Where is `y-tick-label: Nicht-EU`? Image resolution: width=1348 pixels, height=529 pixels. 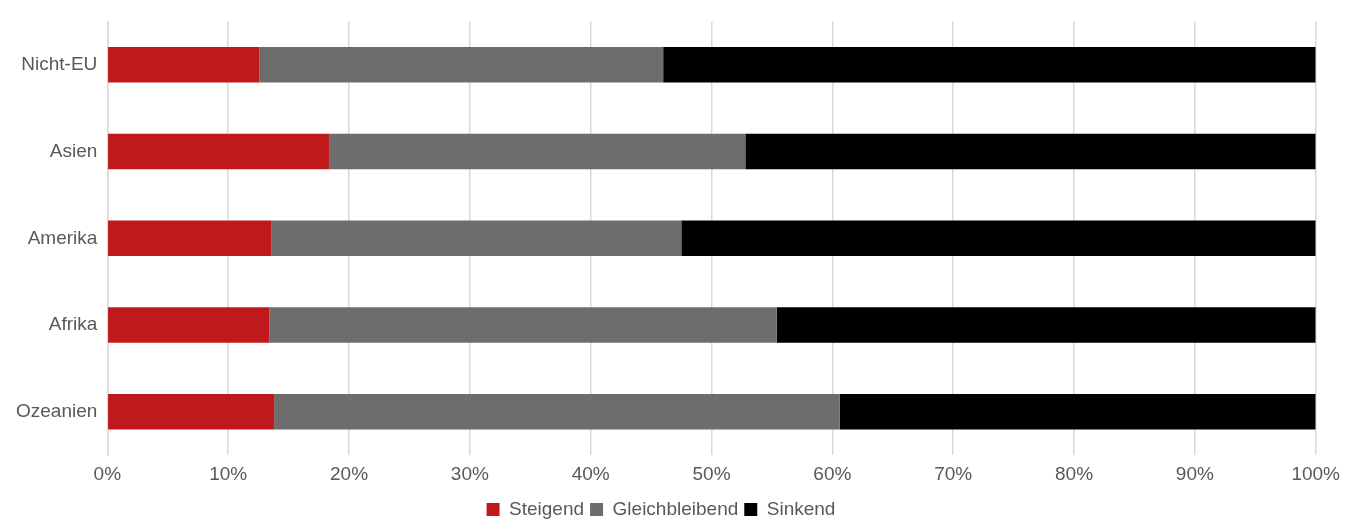 y-tick-label: Nicht-EU is located at coordinates (59, 64).